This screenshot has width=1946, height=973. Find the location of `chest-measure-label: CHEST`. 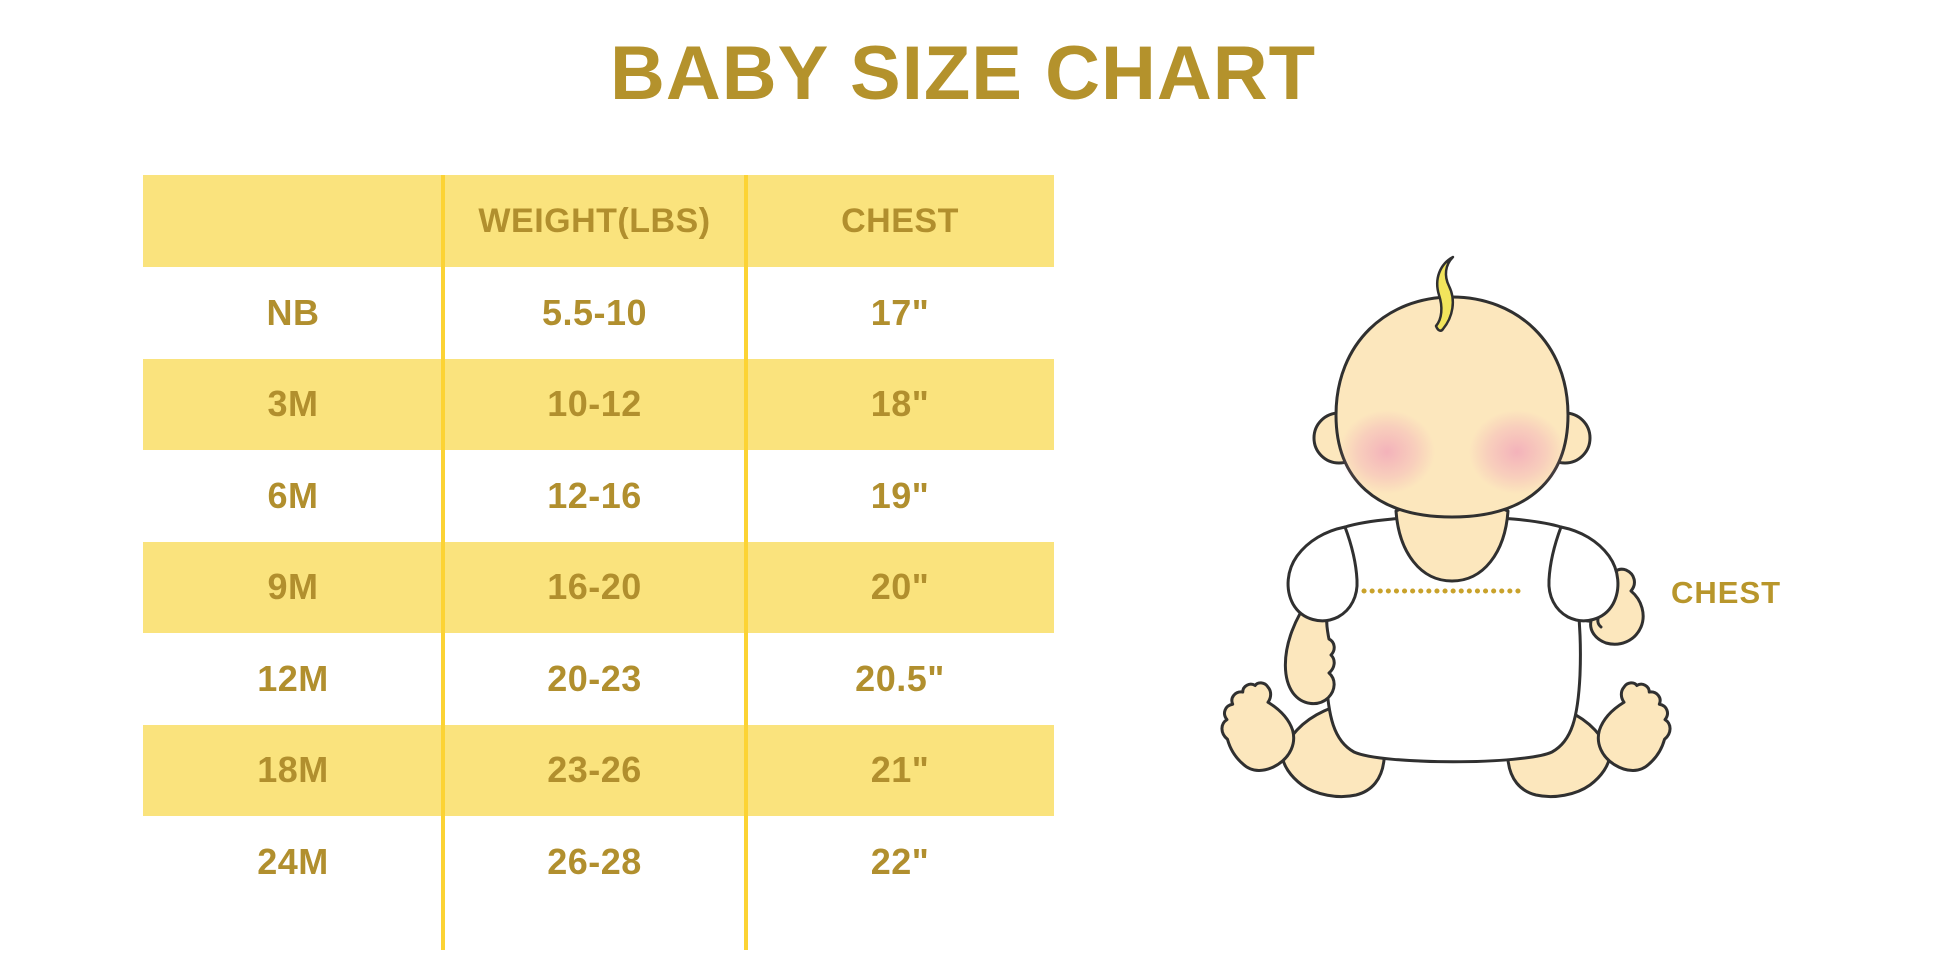

chest-measure-label: CHEST is located at coordinates (1726, 592).